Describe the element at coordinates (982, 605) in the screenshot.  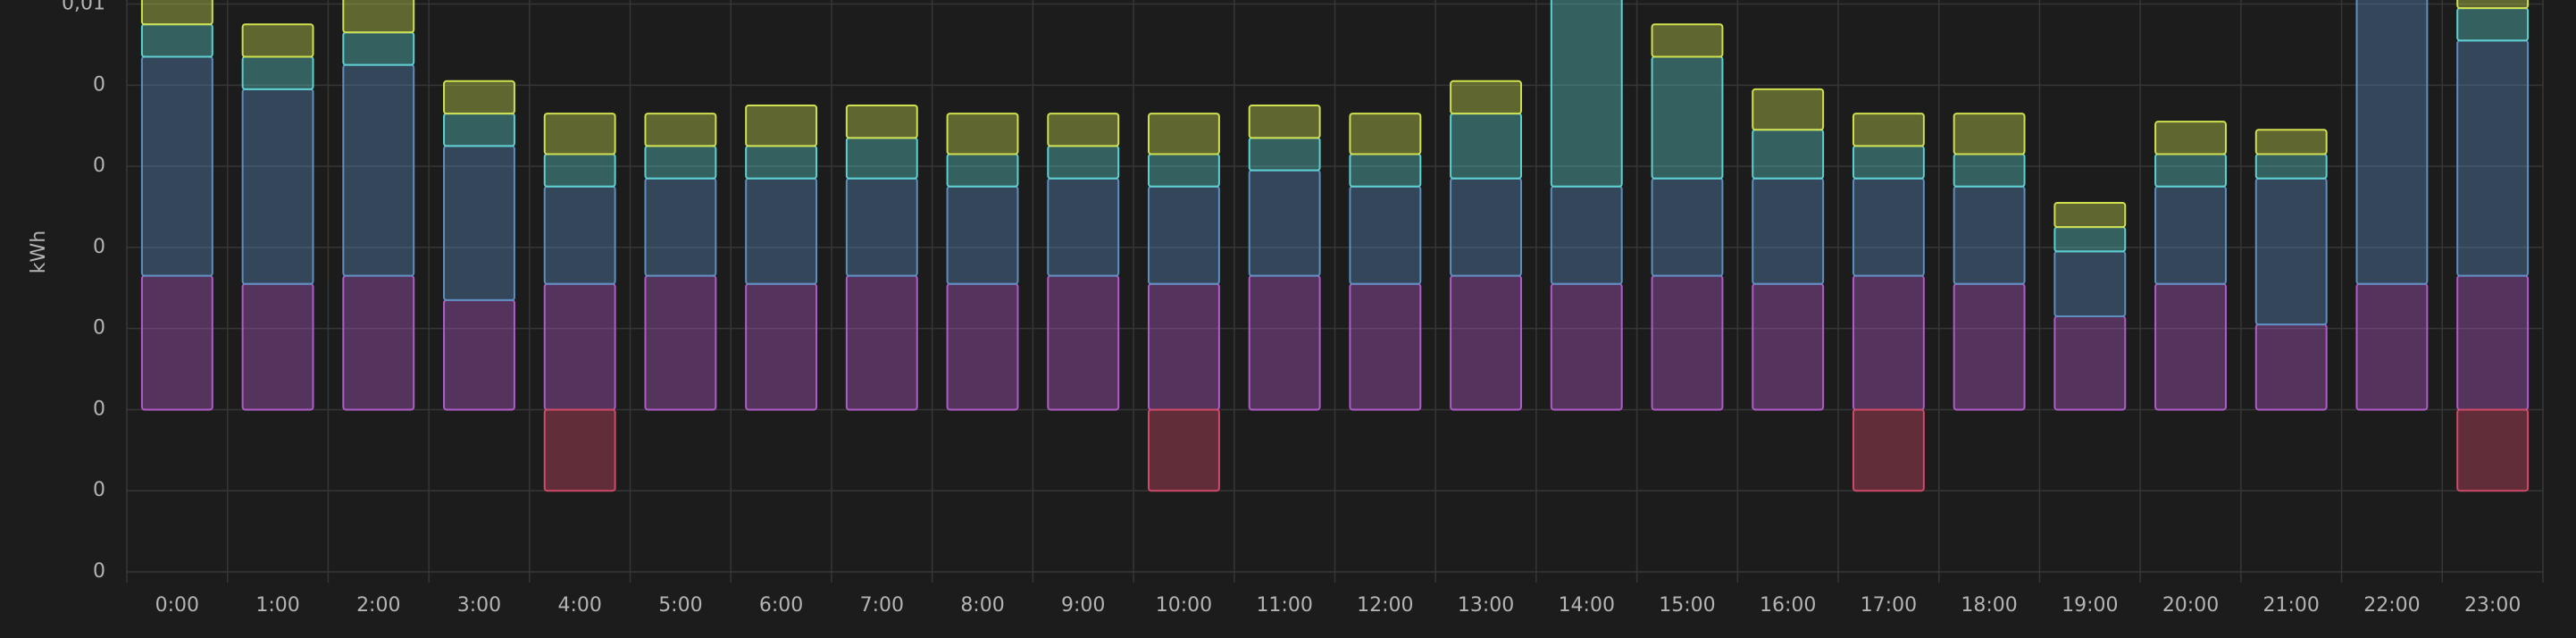
I see `x-tick-label: 8:00` at that location.